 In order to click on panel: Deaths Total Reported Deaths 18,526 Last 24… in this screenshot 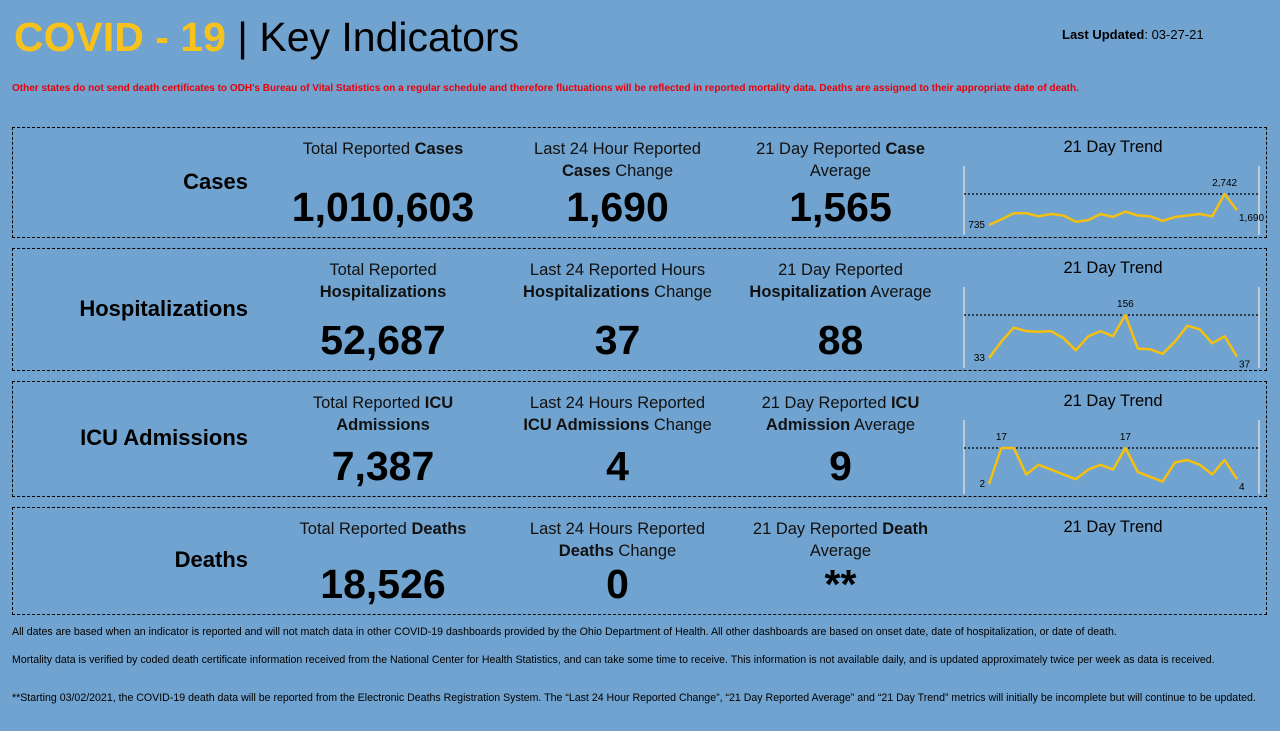, I will do `click(639, 561)`.